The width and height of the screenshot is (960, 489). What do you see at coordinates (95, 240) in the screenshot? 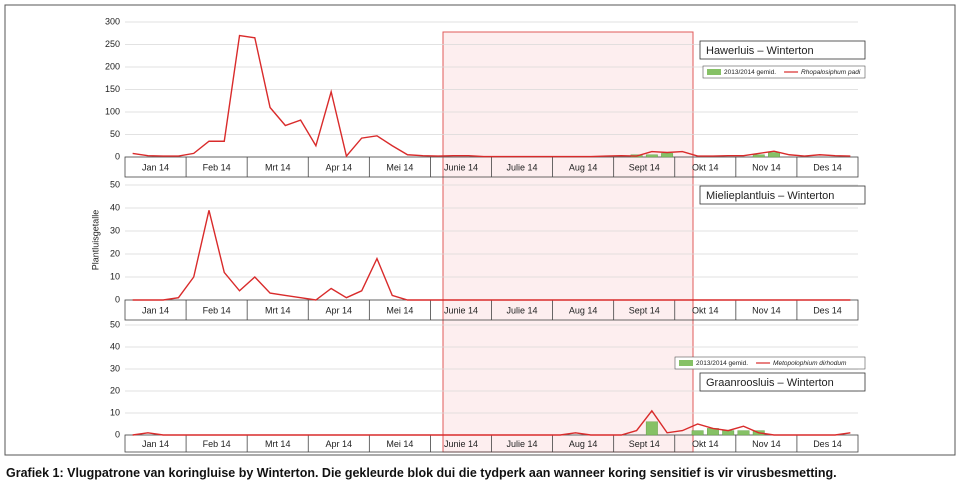
I see `y-axis-label: Plantluisgetalle` at bounding box center [95, 240].